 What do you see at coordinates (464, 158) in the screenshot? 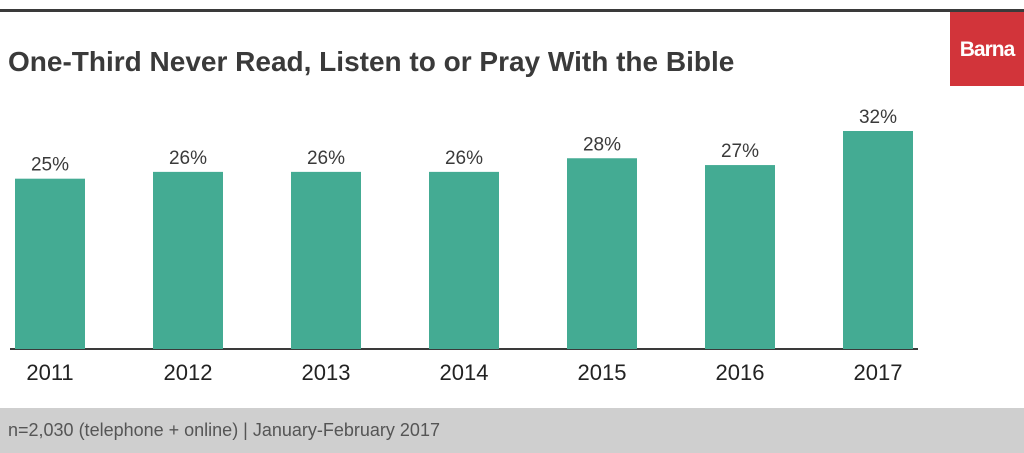
I see `data-label-2014: 26%` at bounding box center [464, 158].